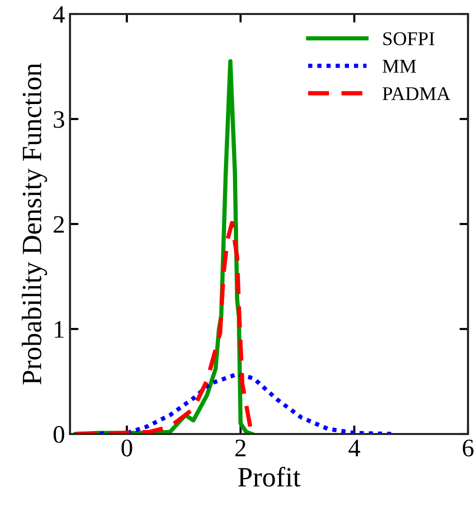 Image resolution: width=474 pixels, height=510 pixels. What do you see at coordinates (127, 448) in the screenshot?
I see `x-tick-label: 0` at bounding box center [127, 448].